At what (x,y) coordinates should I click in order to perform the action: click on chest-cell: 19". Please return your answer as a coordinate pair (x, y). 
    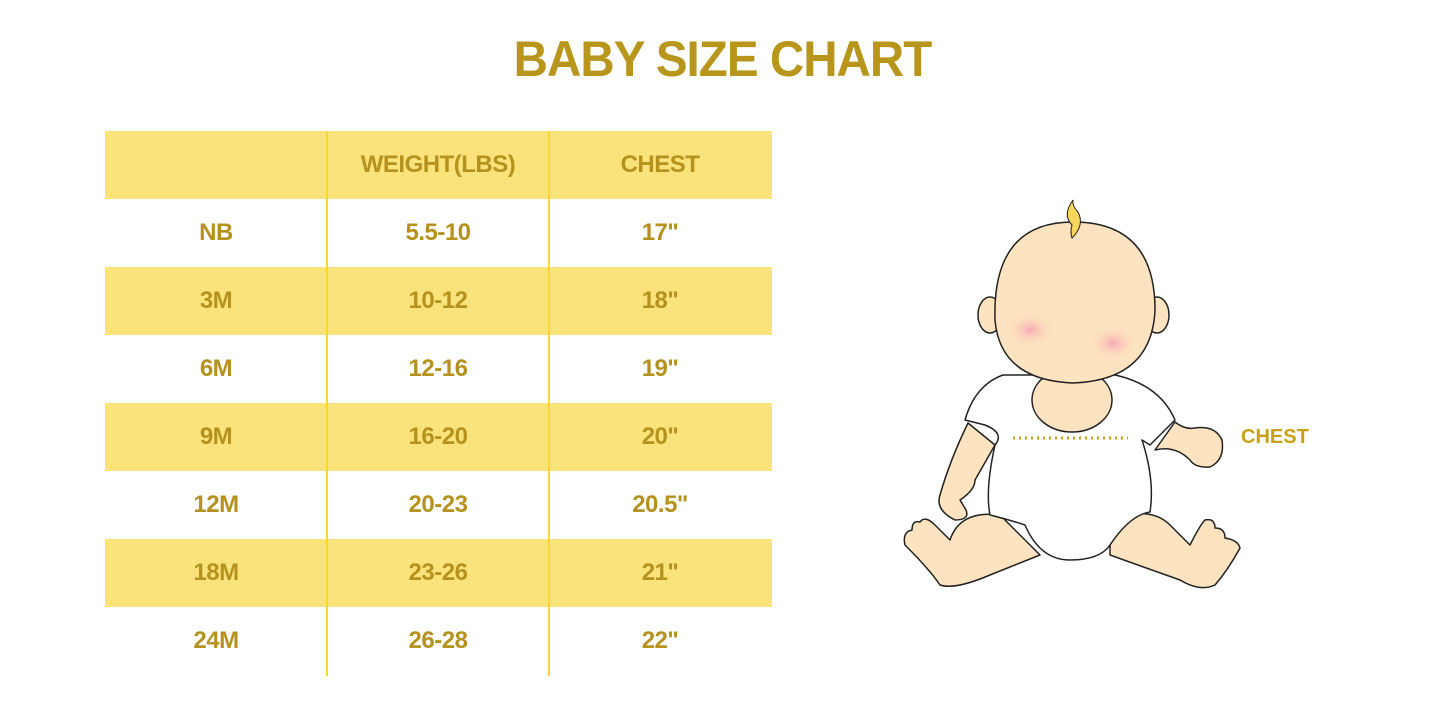
    Looking at the image, I should click on (660, 368).